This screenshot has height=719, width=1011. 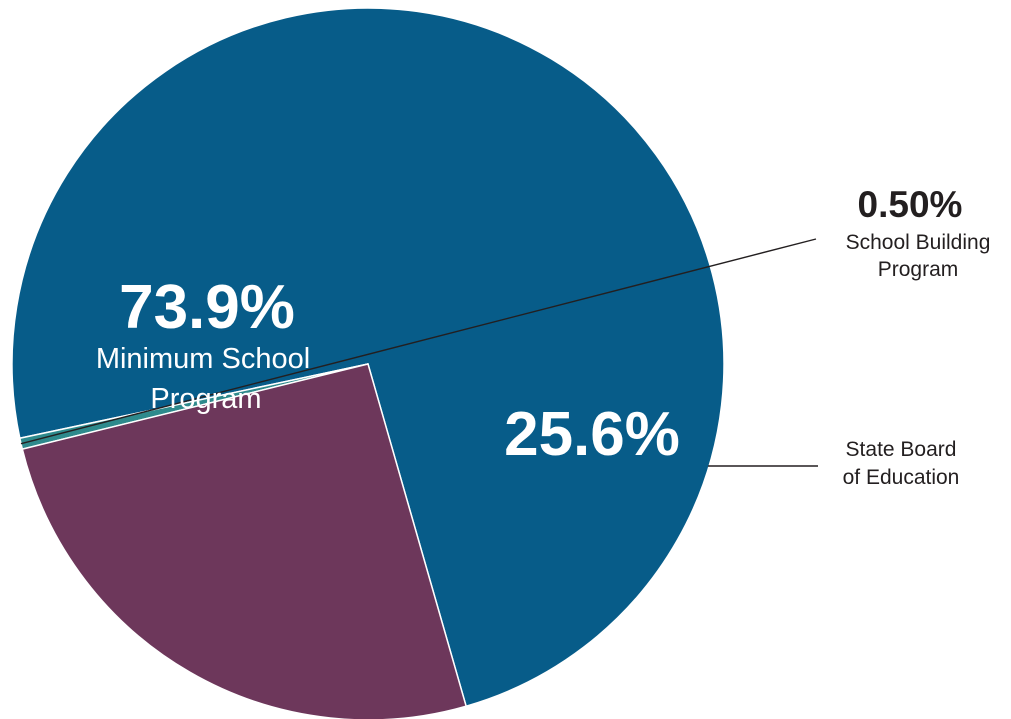 I want to click on slice-label-school-building-program-line-1: School Building, so click(x=918, y=242).